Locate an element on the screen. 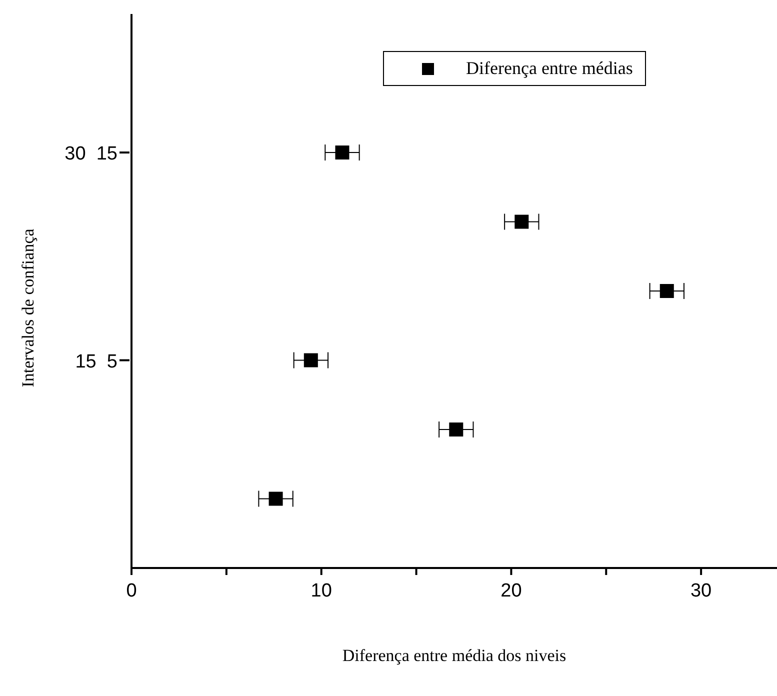  y-tick-label: 15 5 is located at coordinates (96, 361).